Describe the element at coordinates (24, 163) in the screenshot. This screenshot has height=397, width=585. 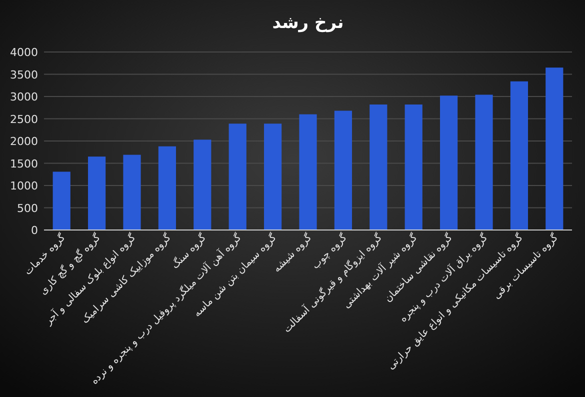
I see `y-tick-label: 1500` at that location.